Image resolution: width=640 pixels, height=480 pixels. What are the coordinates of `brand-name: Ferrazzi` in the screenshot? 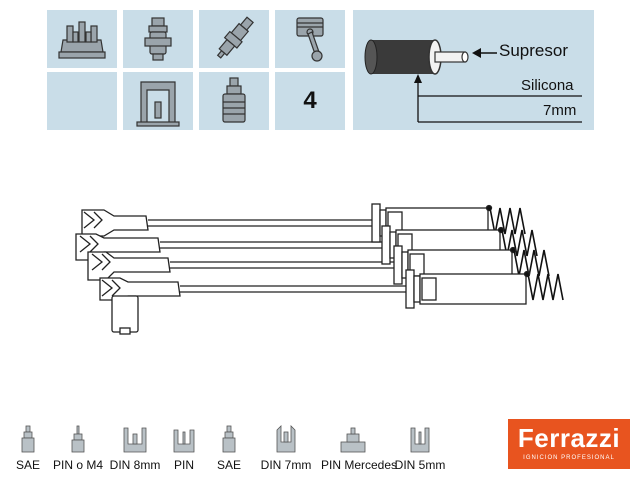 It's located at (569, 438).